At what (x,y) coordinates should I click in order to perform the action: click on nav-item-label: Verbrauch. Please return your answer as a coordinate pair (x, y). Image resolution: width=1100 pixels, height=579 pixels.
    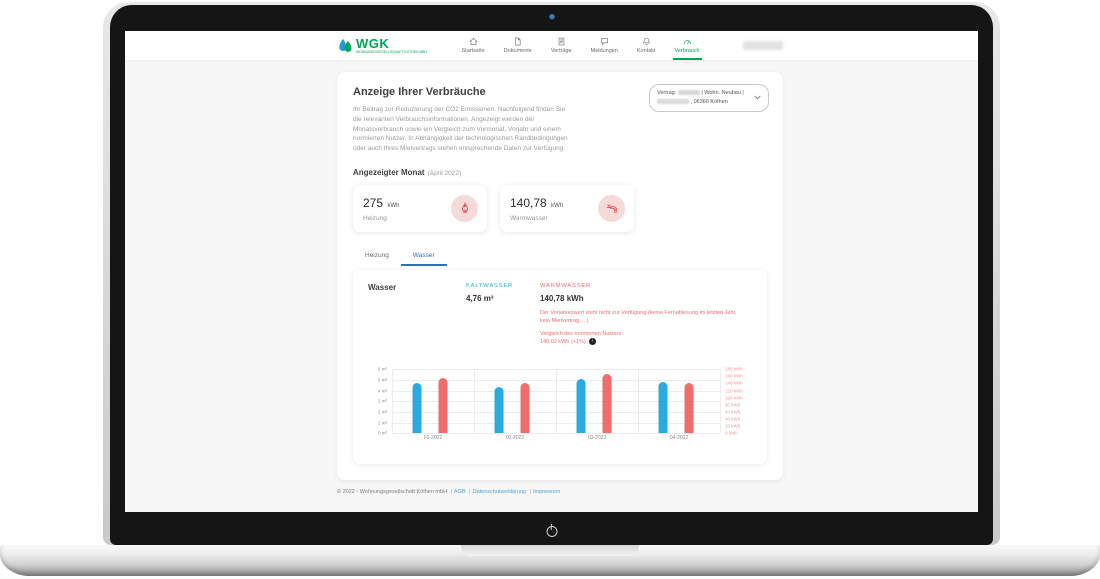
    Looking at the image, I should click on (687, 51).